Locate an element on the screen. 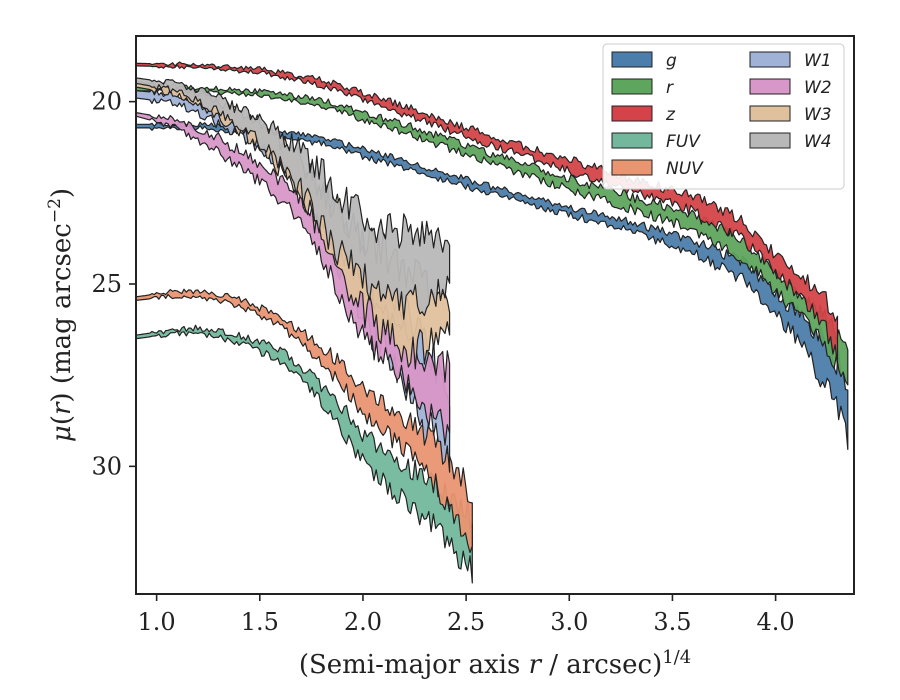  legend-label-W2: W2 is located at coordinates (818, 88).